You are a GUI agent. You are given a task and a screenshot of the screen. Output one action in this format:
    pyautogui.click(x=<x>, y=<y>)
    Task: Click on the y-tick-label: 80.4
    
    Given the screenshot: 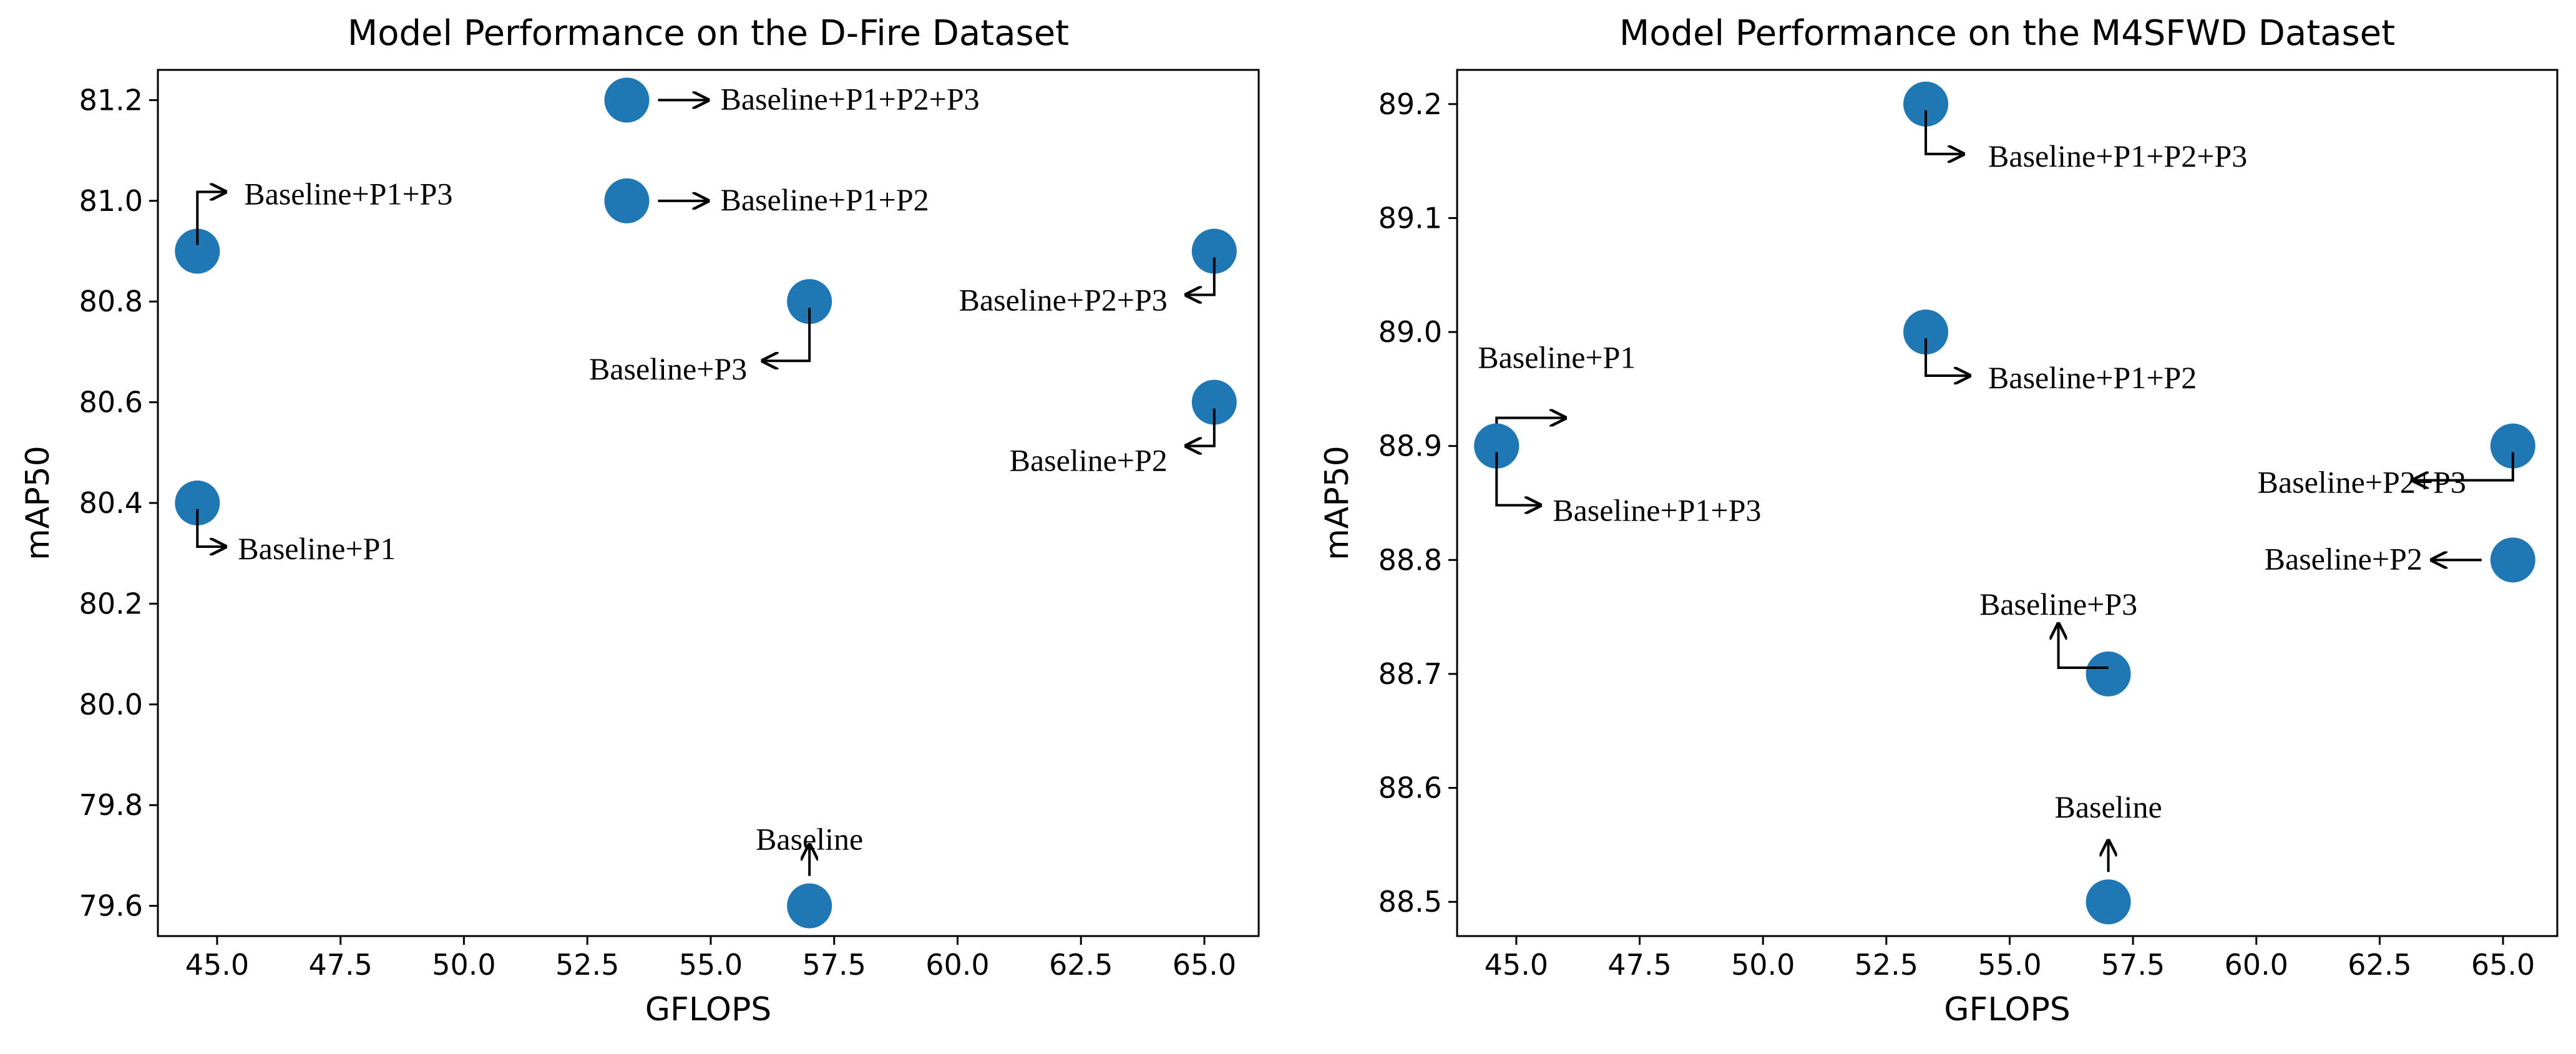 What is the action you would take?
    pyautogui.click(x=111, y=503)
    